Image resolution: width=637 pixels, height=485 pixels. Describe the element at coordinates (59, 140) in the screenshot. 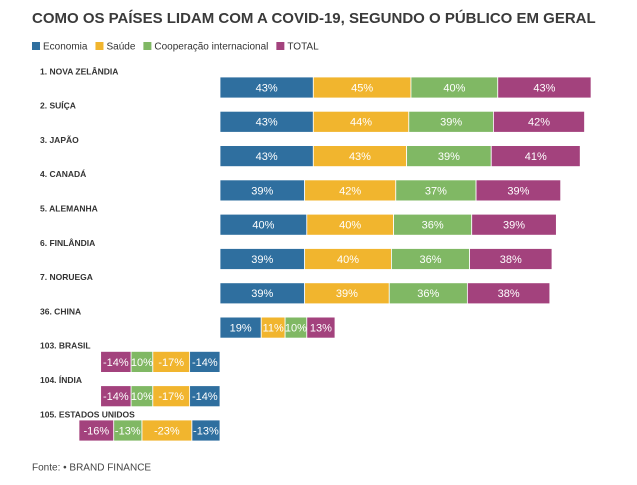

I see `category-label: 3. JAPÃO` at that location.